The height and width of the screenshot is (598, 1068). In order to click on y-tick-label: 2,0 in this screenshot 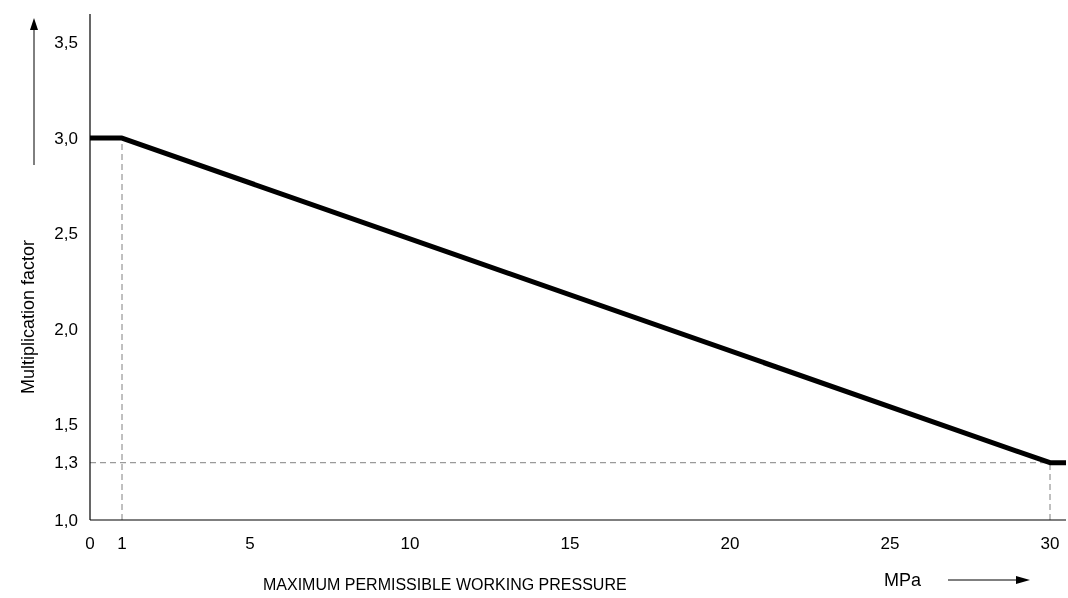, I will do `click(66, 329)`.